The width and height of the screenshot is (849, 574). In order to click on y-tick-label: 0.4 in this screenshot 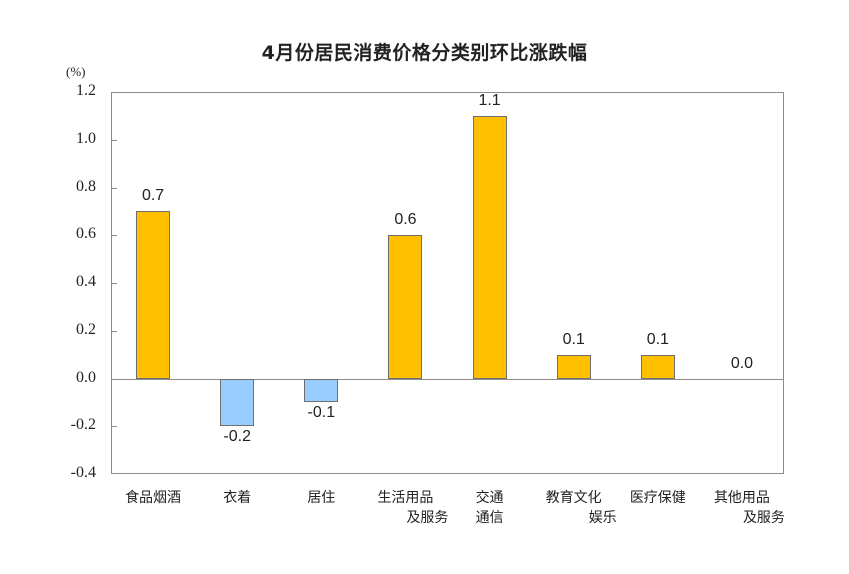, I will do `click(86, 281)`.